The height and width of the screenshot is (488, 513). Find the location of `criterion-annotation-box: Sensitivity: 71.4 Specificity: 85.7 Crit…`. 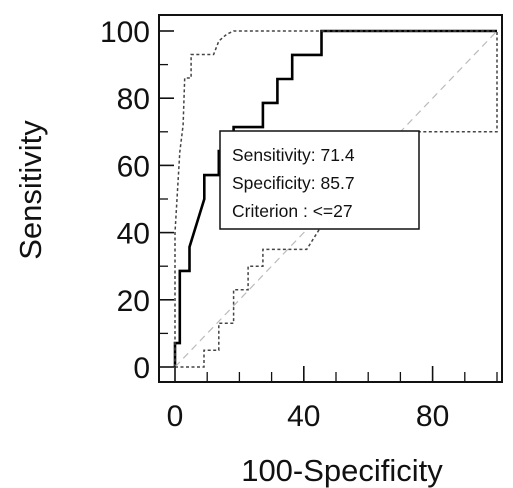

criterion-annotation-box: Sensitivity: 71.4 Specificity: 85.7 Crit… is located at coordinates (319, 180).